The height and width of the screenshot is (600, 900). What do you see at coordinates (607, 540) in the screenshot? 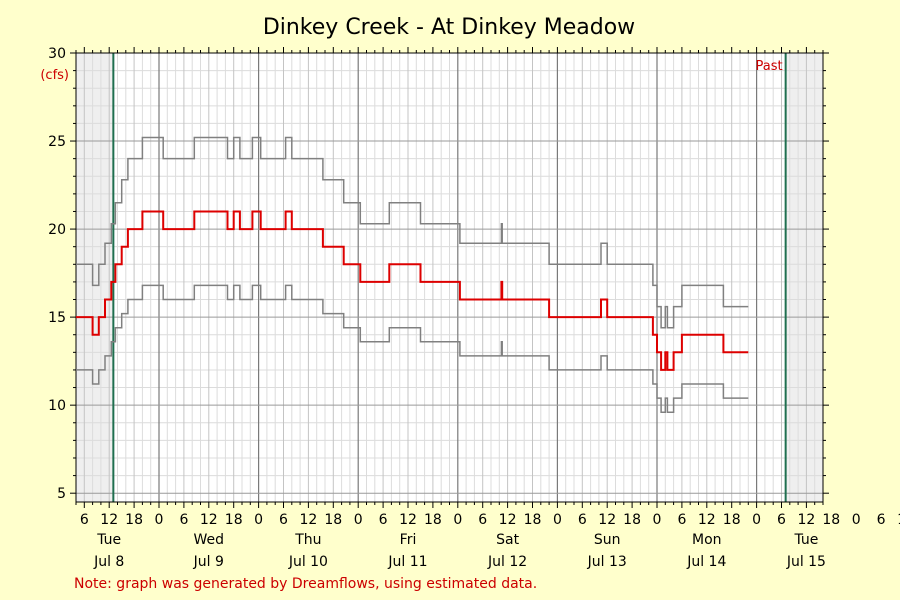
I see `x-day-name-label: Sun` at bounding box center [607, 540].